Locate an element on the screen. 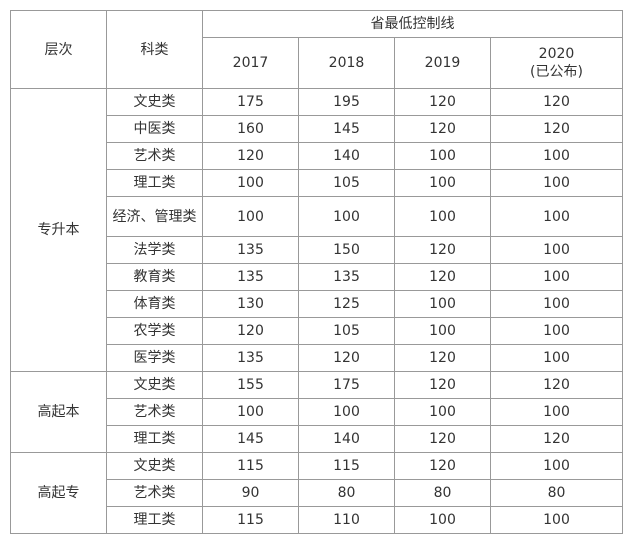 The width and height of the screenshot is (632, 539). category-cell: 农学类 is located at coordinates (154, 331).